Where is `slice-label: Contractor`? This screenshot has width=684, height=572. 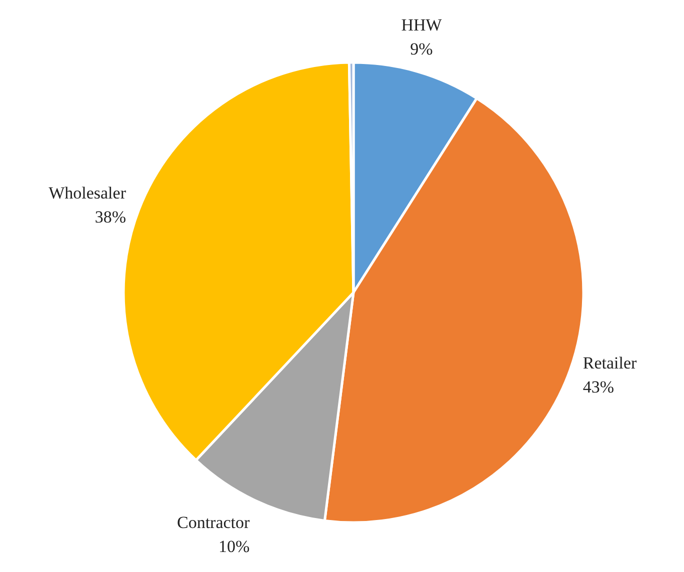
slice-label: Contractor is located at coordinates (213, 522).